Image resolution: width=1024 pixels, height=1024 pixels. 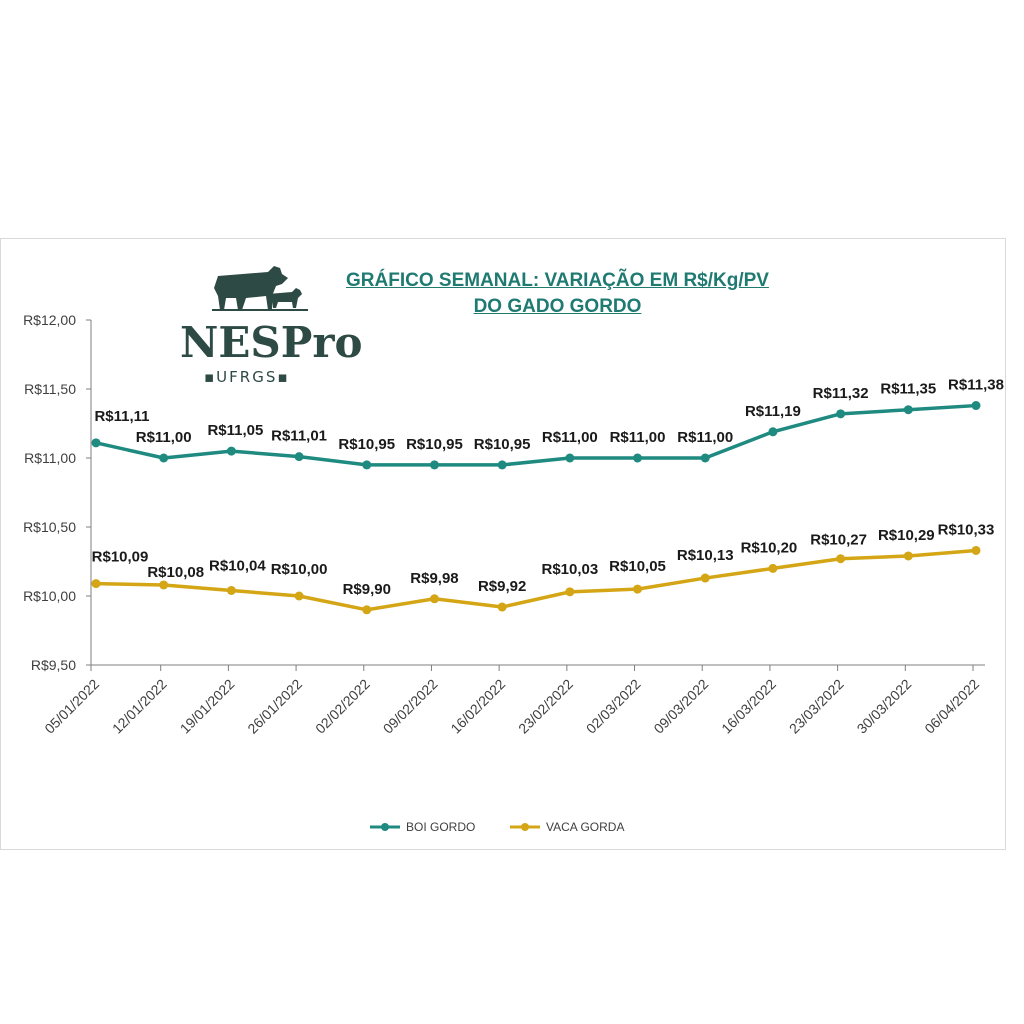 I want to click on x-tick-label: 16/02/2022, so click(x=477, y=706).